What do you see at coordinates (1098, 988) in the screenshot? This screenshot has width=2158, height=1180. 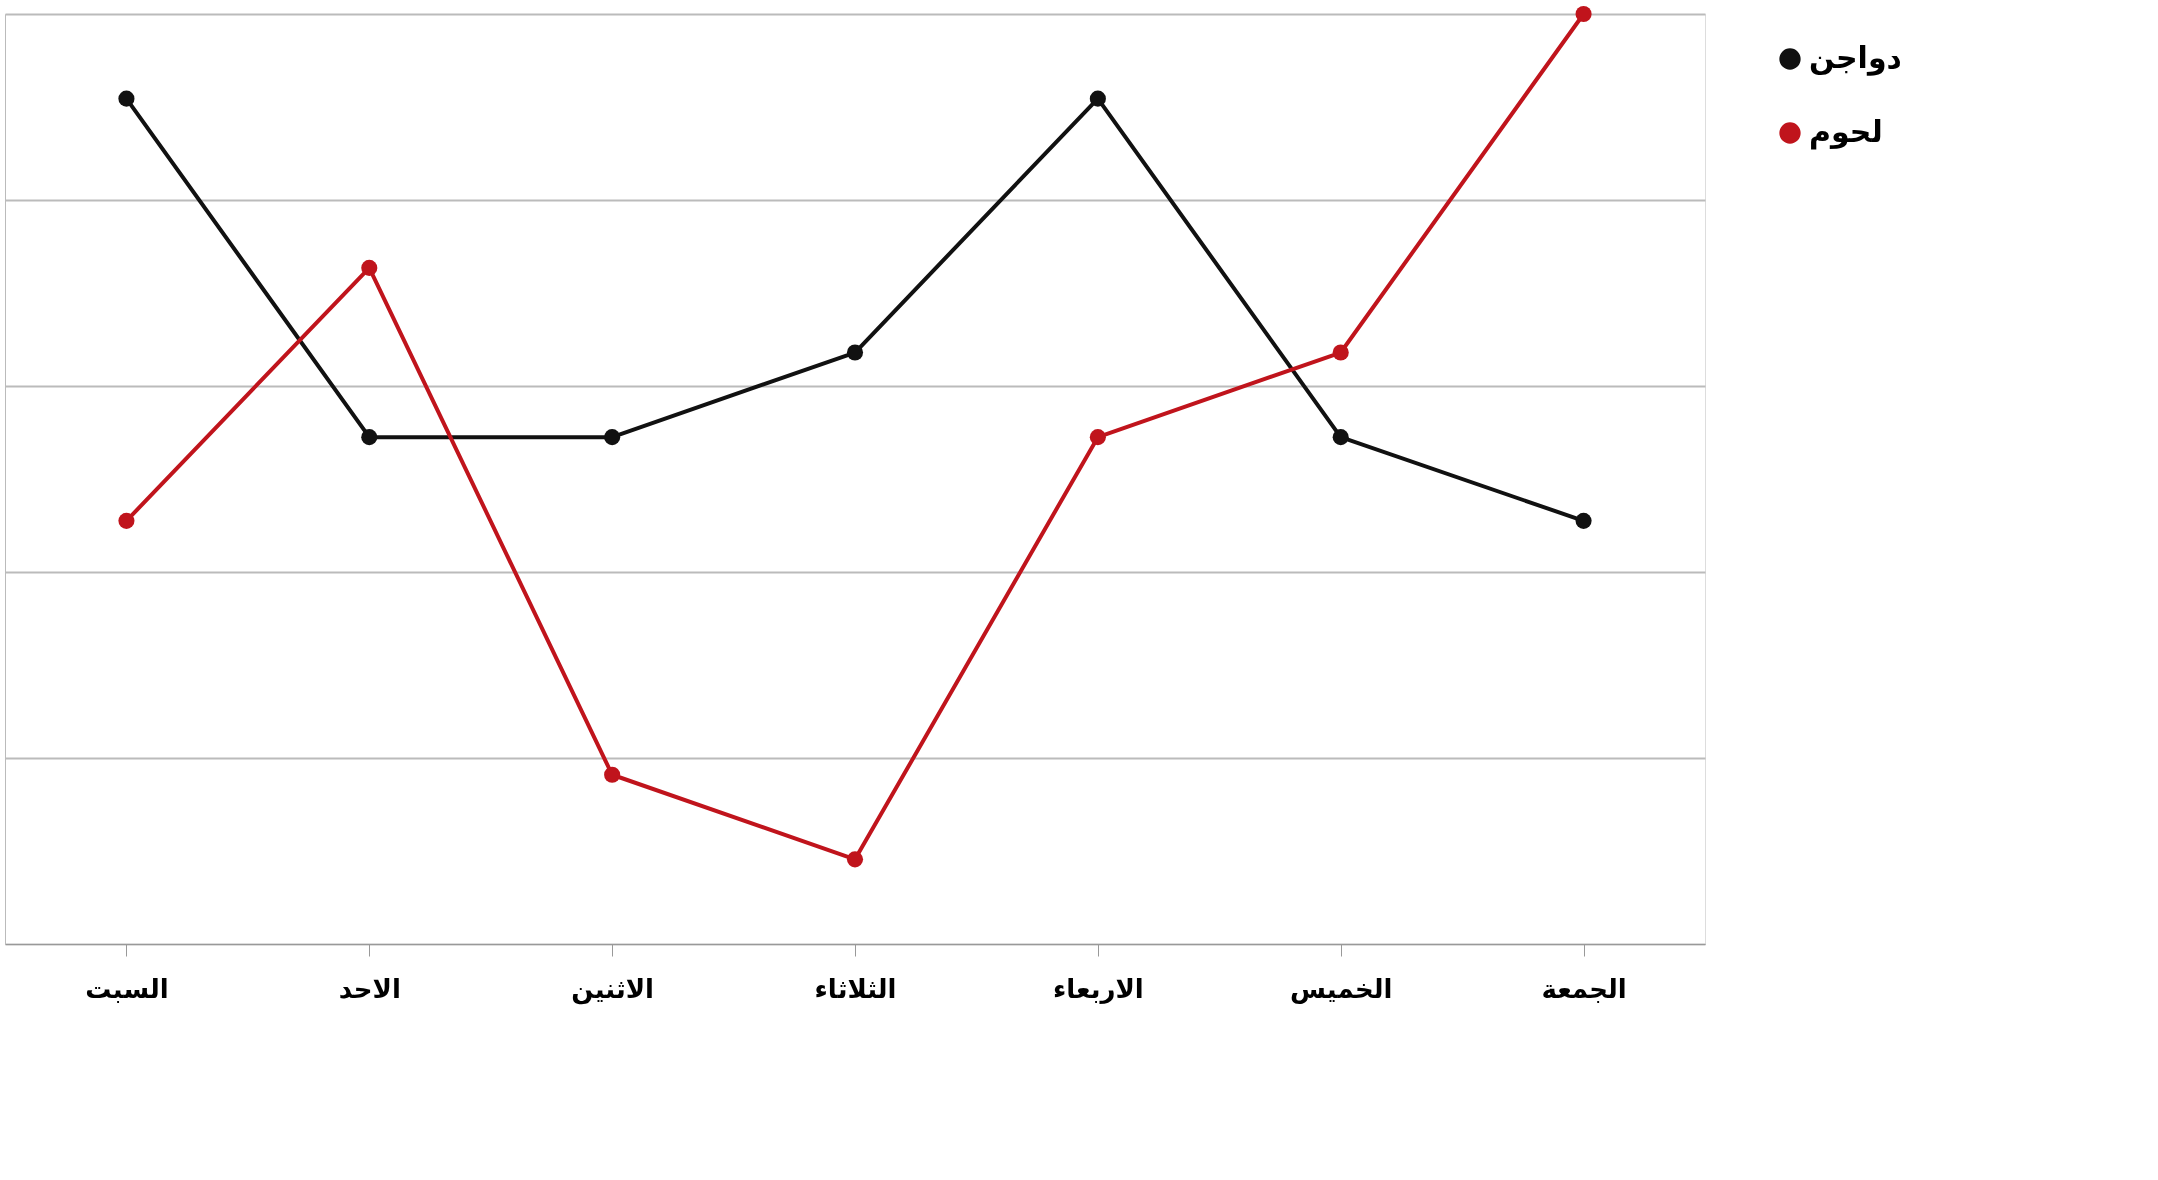 I see `x-tick-label: الاربعاء` at bounding box center [1098, 988].